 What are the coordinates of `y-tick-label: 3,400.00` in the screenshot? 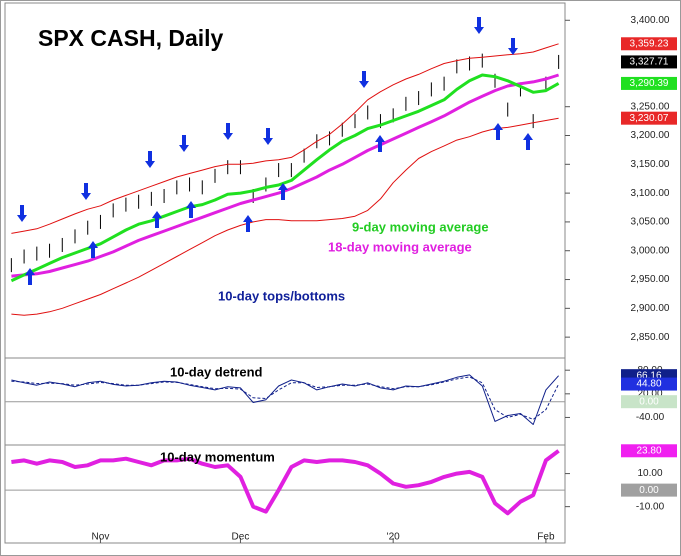 It's located at (650, 20).